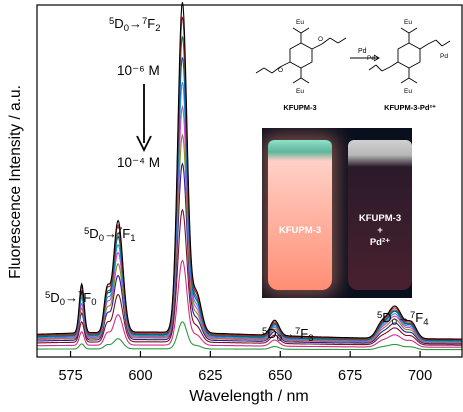 The width and height of the screenshot is (463, 412). Describe the element at coordinates (300, 91) in the screenshot. I see `eu-label-bottom-left: Eu` at that location.